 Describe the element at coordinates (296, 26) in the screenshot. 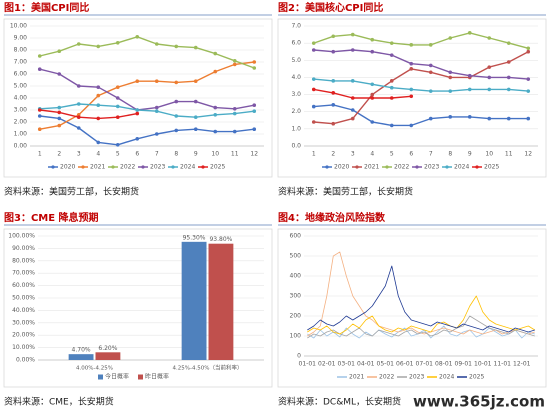

I see `y-tick-label: 7.0` at that location.